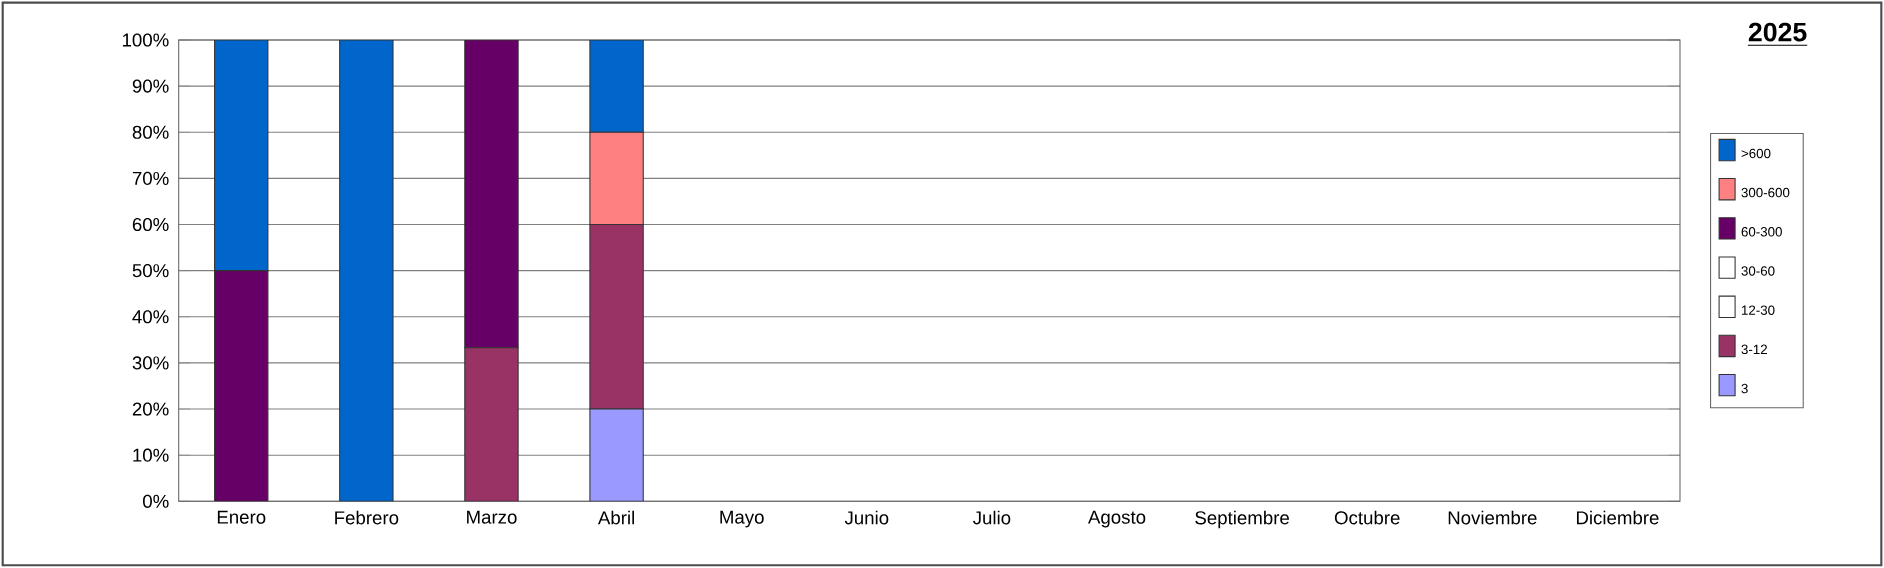  Describe the element at coordinates (992, 517) in the screenshot. I see `x-tick-label: Julio` at that location.